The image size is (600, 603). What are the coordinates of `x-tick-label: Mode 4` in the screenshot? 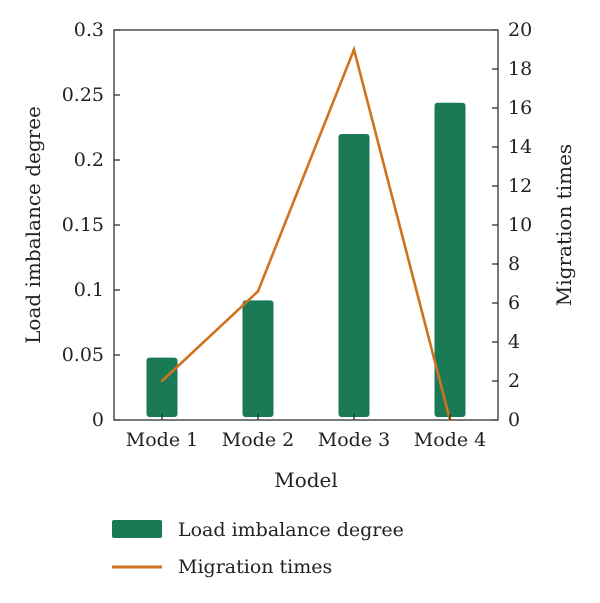 It's located at (450, 440).